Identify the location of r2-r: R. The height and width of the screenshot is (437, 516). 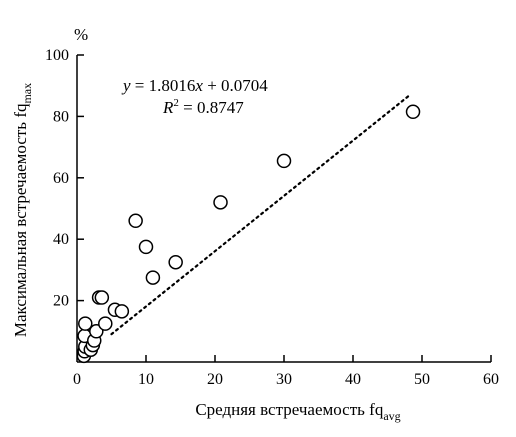
(168, 107).